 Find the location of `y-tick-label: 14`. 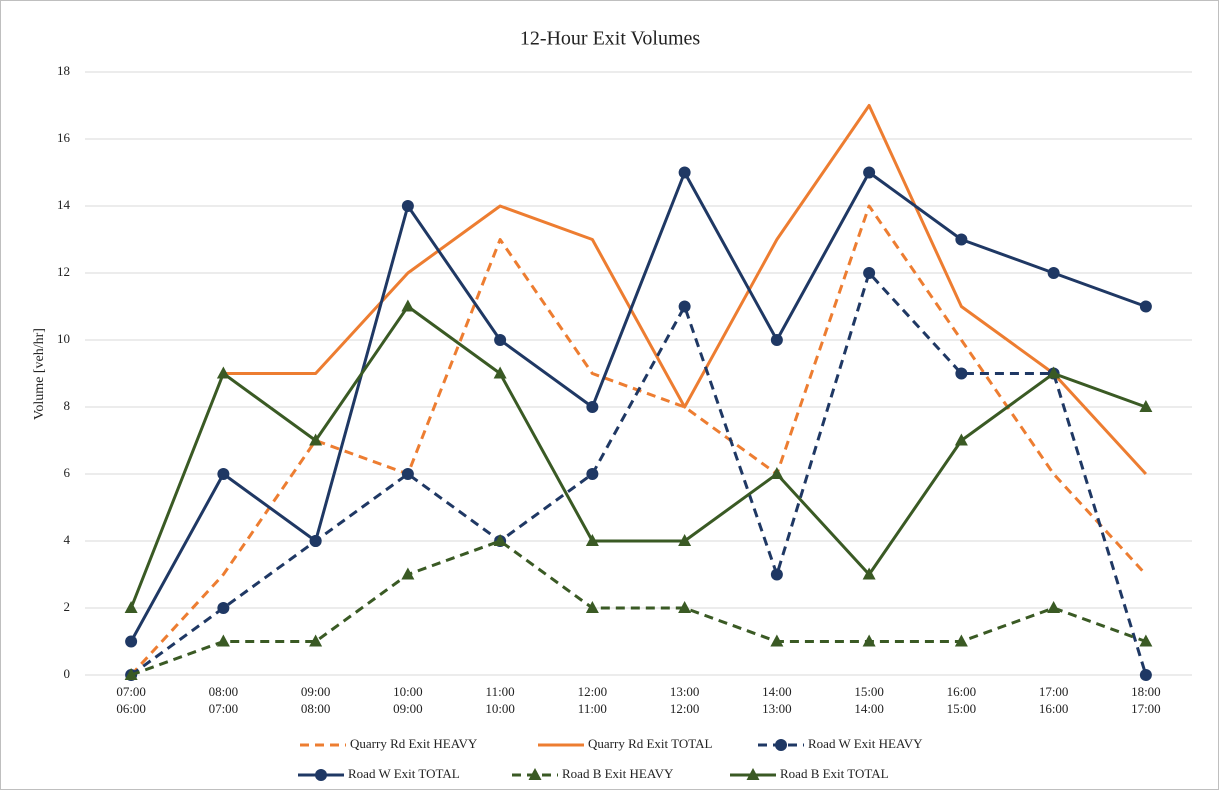

y-tick-label: 14 is located at coordinates (64, 204).